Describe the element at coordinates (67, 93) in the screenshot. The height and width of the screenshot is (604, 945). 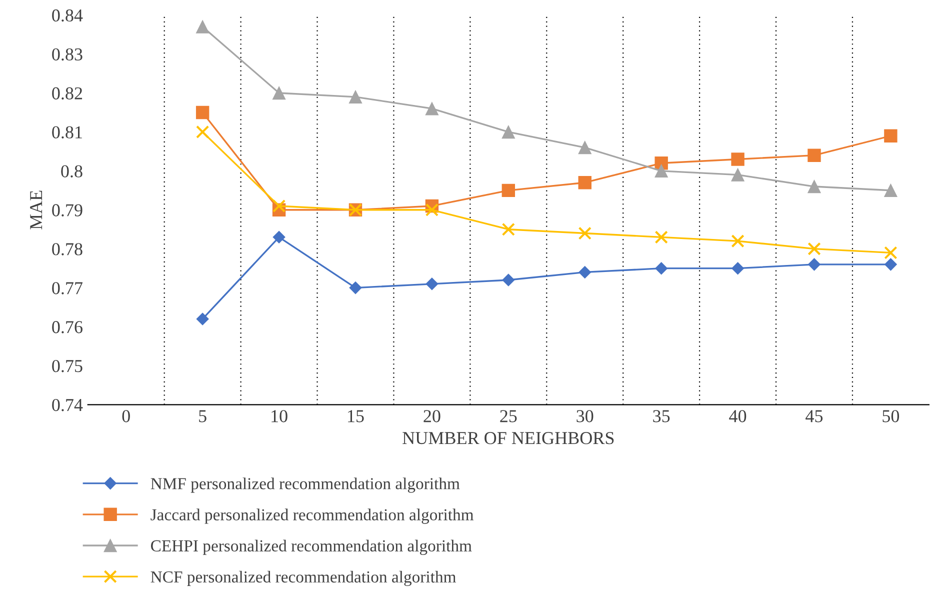
I see `y-tick-label: 0.82` at that location.